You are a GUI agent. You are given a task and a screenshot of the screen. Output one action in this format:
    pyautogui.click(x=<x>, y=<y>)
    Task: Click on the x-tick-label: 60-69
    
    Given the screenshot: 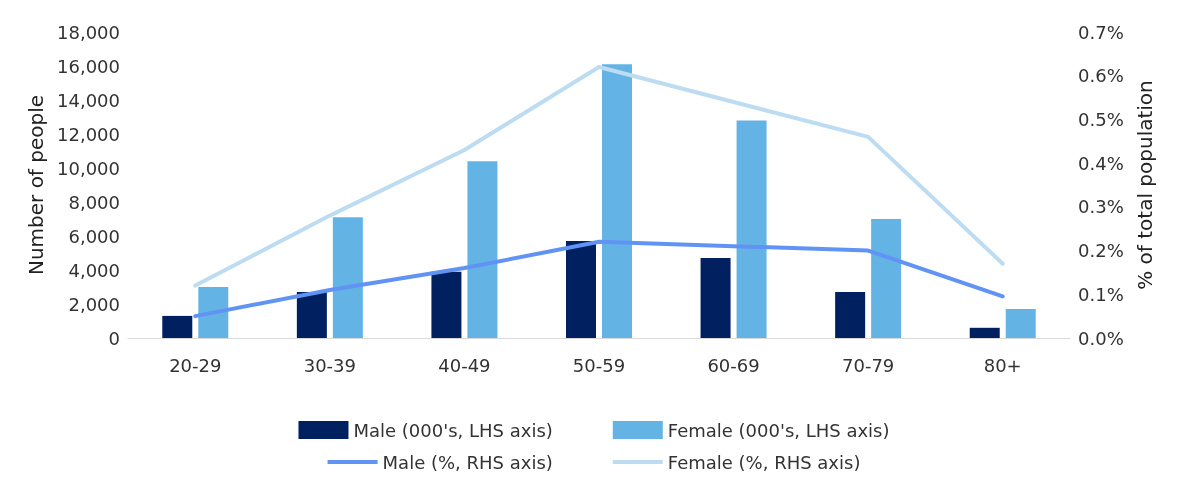 What is the action you would take?
    pyautogui.click(x=733, y=365)
    